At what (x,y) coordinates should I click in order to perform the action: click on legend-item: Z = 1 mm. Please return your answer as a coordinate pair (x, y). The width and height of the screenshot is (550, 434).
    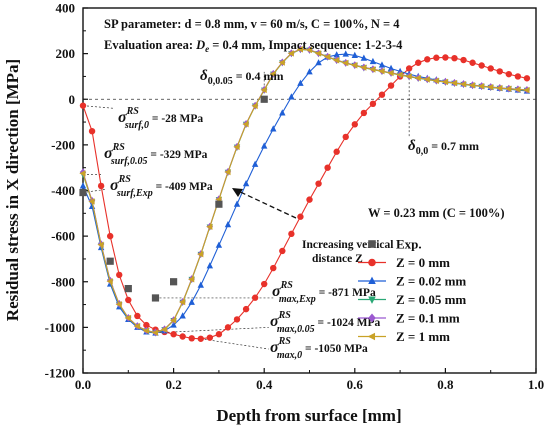
    Looking at the image, I should click on (404, 336).